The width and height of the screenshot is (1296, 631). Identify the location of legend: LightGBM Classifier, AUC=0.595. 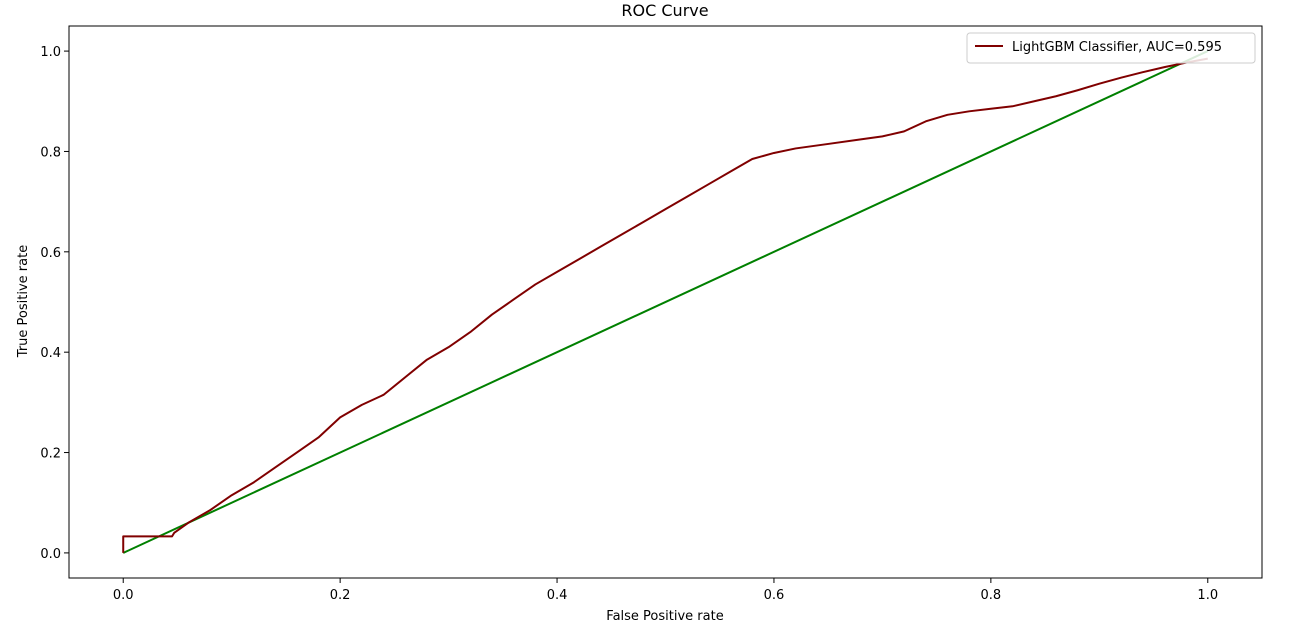
(1111, 48).